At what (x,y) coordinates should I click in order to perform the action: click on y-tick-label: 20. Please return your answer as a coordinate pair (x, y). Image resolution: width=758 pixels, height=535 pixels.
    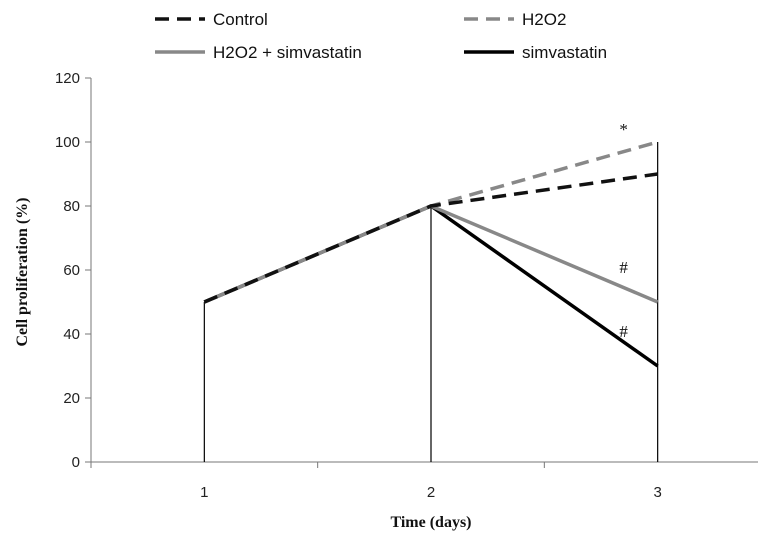
    Looking at the image, I should click on (71, 398).